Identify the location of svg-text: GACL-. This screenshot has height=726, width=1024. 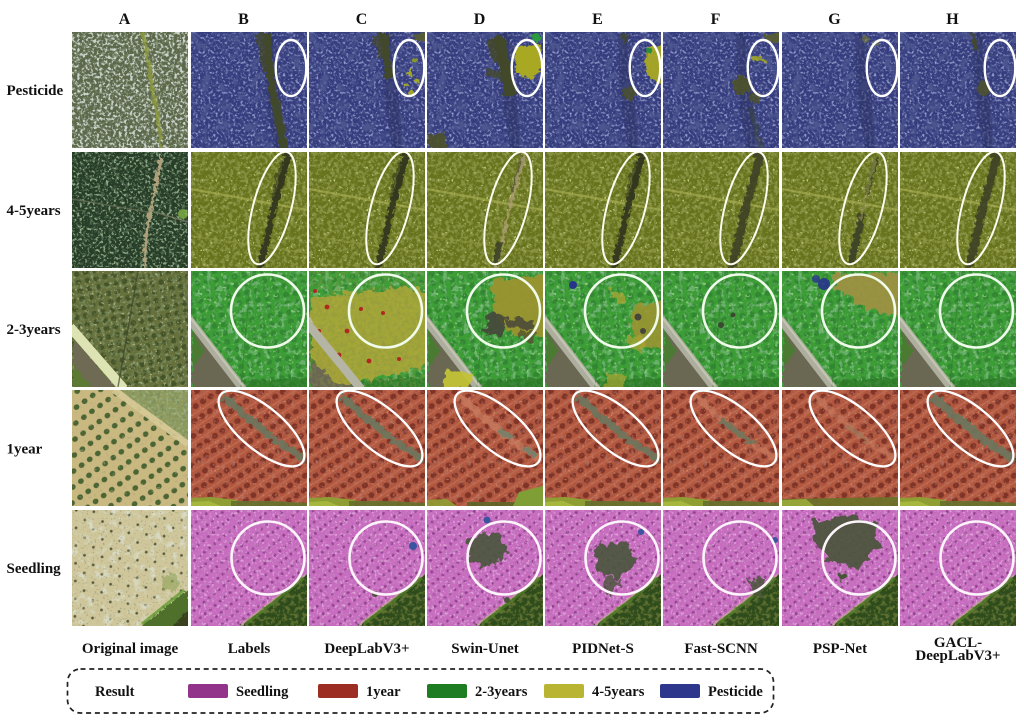
(958, 643).